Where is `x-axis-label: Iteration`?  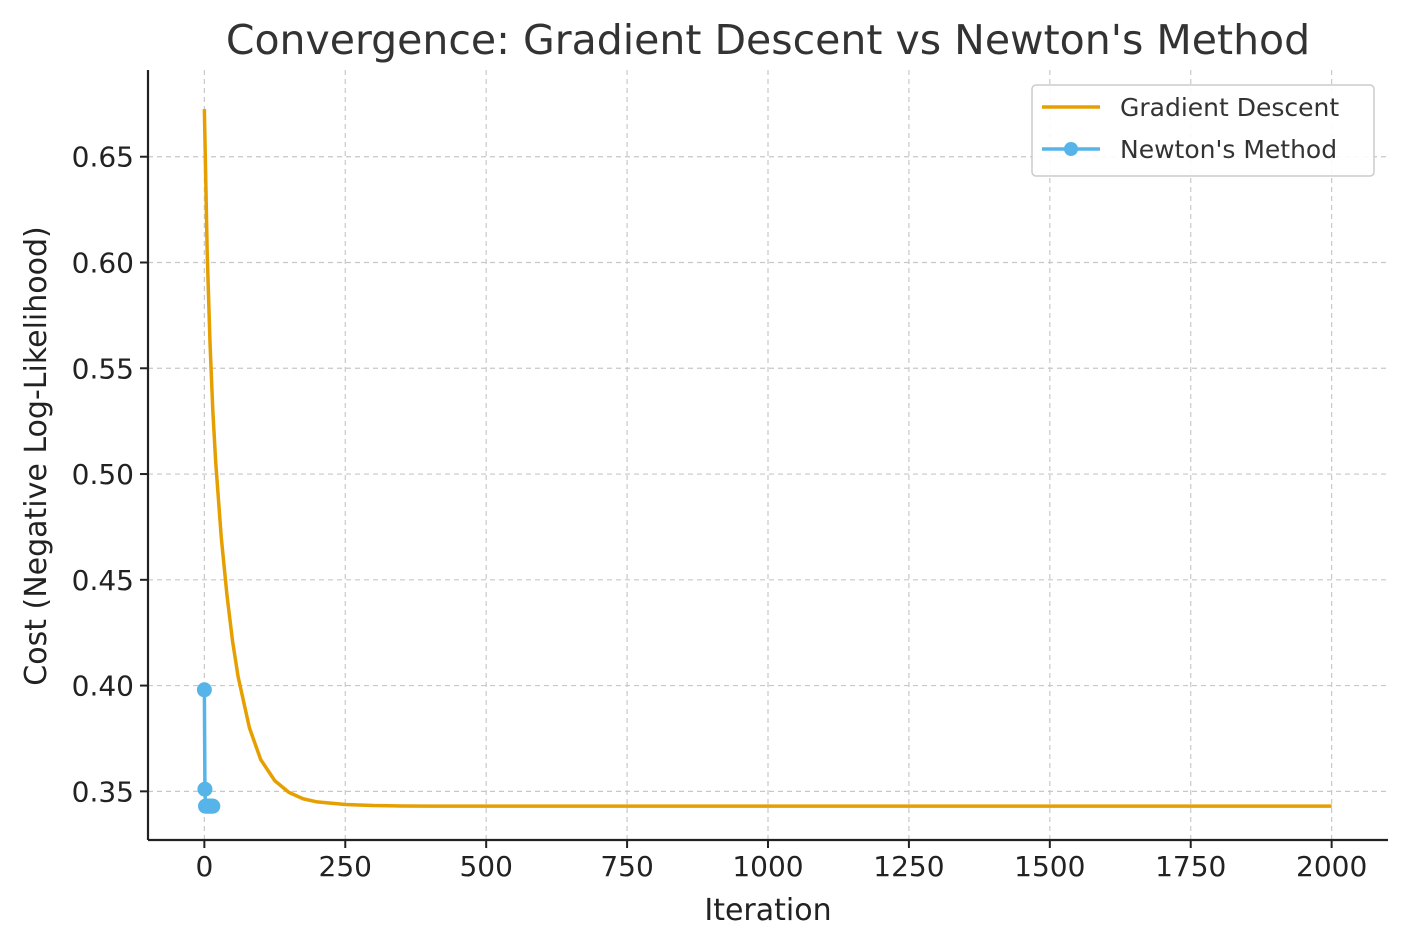 x-axis-label: Iteration is located at coordinates (767, 910).